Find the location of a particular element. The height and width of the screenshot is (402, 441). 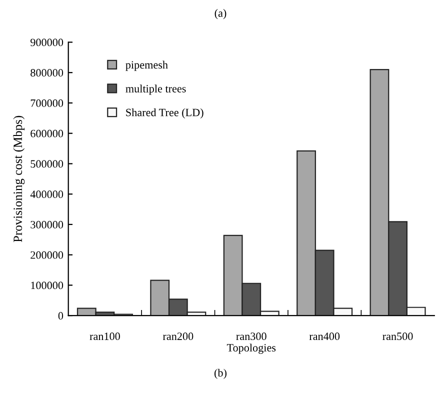

y-tick-label: 400000 is located at coordinates (47, 194).